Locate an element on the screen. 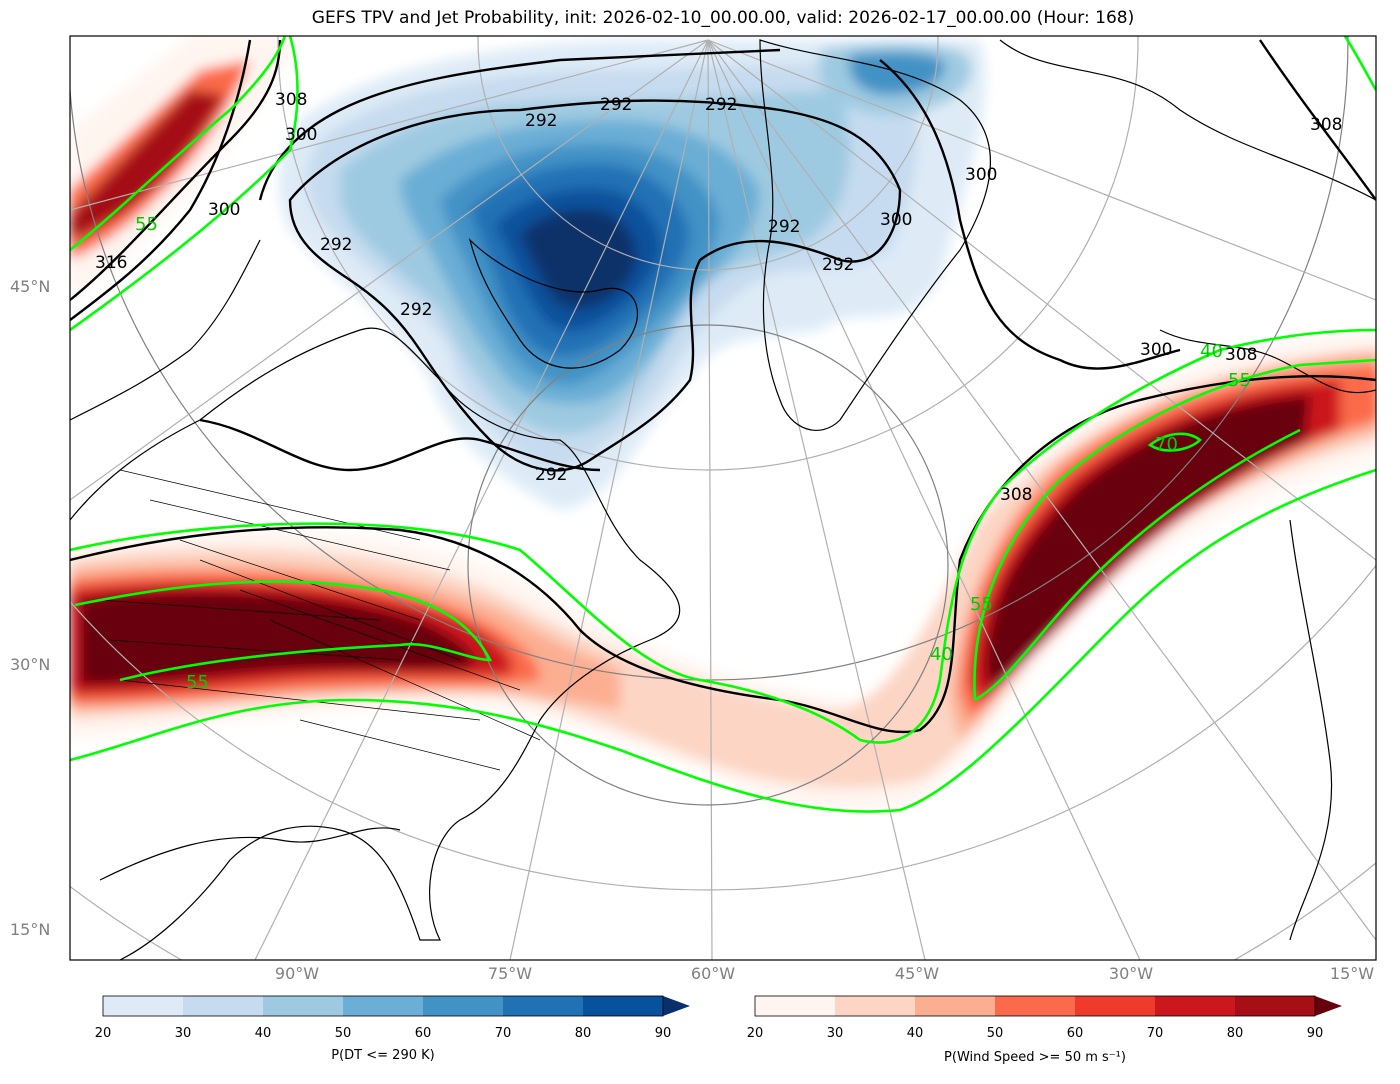  coastline-west is located at coordinates (165, 330).